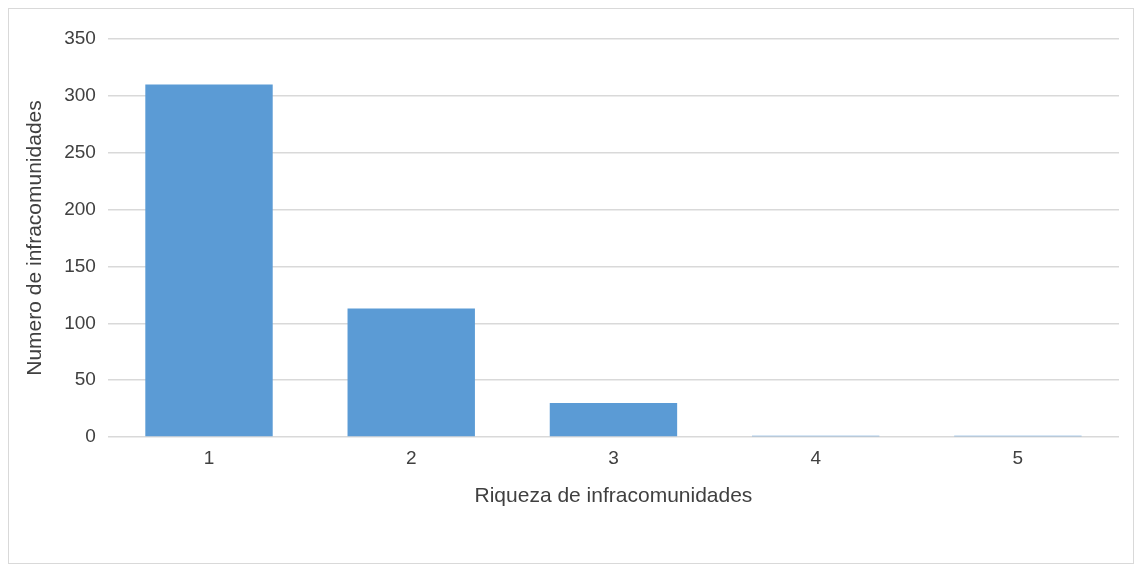 This screenshot has height=564, width=1134. Describe the element at coordinates (613, 457) in the screenshot. I see `x-tick-label: 3` at that location.